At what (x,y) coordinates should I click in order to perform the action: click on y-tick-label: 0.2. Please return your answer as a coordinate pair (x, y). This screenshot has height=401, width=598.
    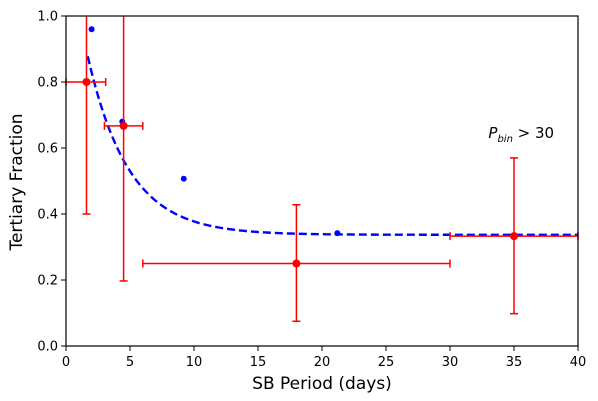
    Looking at the image, I should click on (47, 281).